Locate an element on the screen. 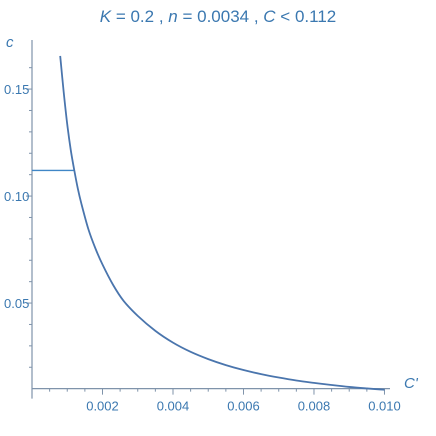 Image resolution: width=436 pixels, height=436 pixels. y-axis-label: c is located at coordinates (10, 42).